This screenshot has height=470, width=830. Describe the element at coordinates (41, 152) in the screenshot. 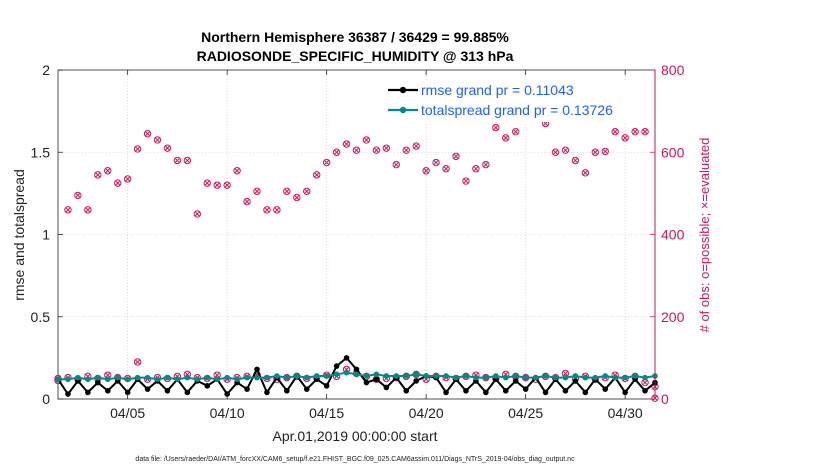

I see `left-tick-label: 1.5` at that location.